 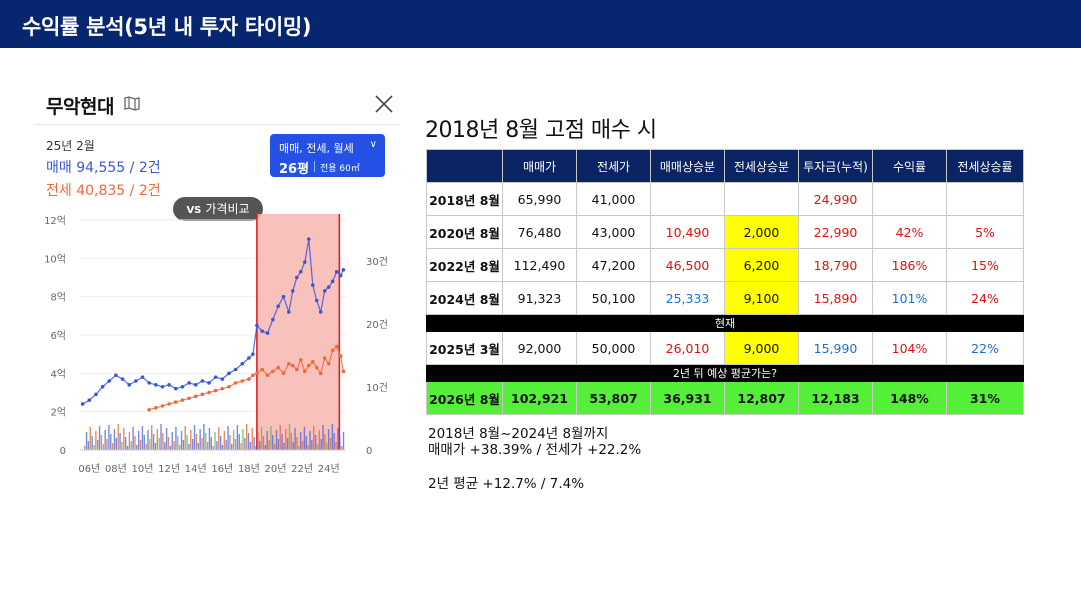 I want to click on note-gap, so click(x=534, y=467).